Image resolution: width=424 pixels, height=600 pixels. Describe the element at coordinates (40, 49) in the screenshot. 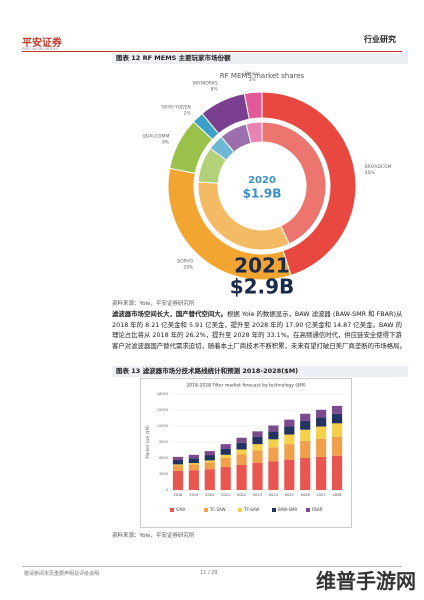

I see `logo-sub: PING AN SECURITIES` at that location.